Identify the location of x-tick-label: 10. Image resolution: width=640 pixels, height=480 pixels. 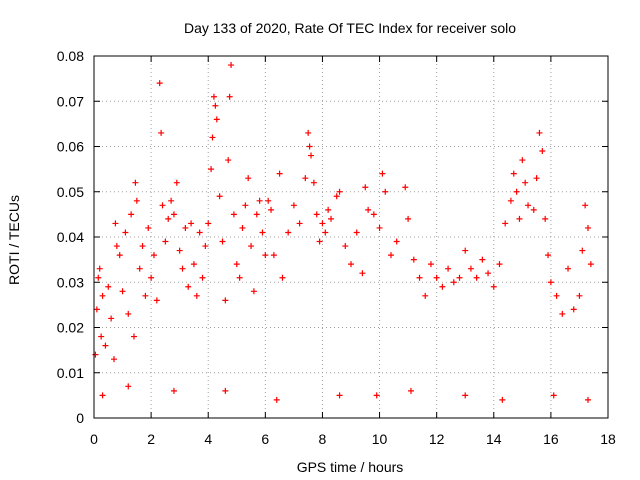
(380, 439).